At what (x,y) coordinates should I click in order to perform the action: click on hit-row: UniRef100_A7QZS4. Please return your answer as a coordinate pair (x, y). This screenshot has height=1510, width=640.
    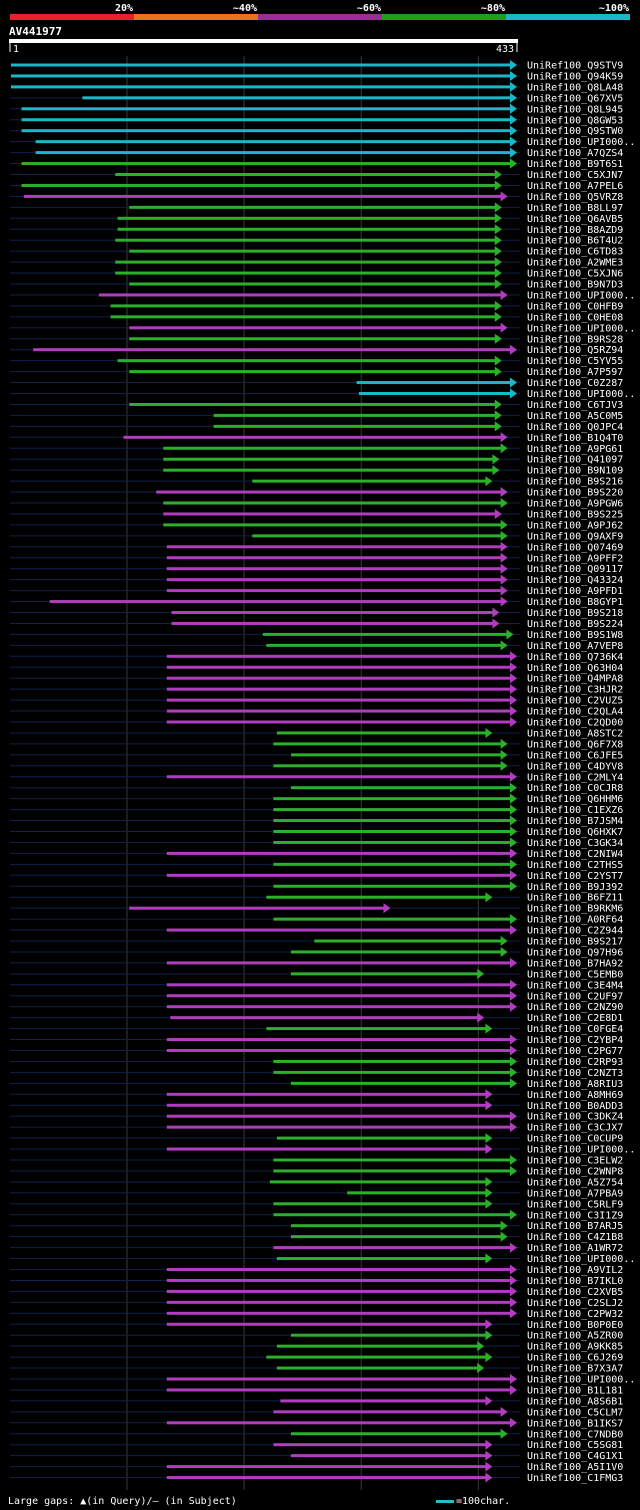
    Looking at the image, I should click on (316, 153).